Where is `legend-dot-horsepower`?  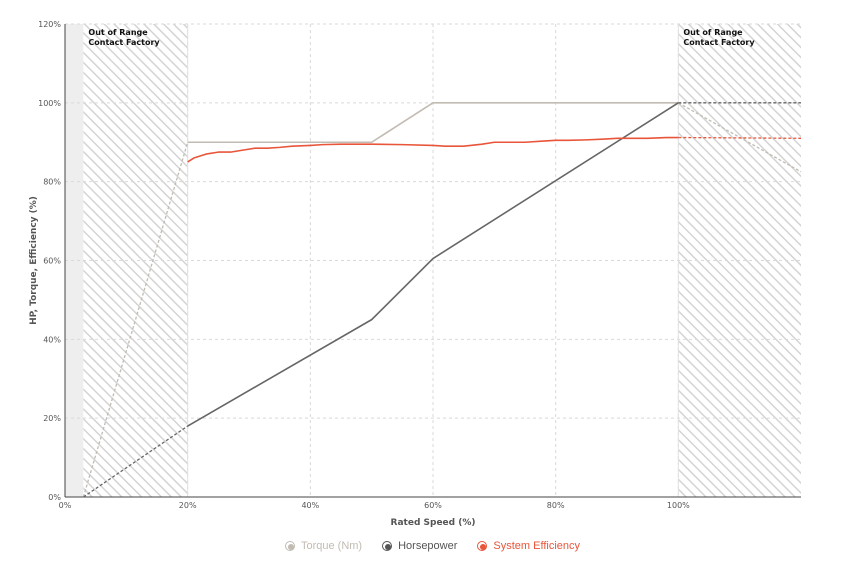
legend-dot-horsepower is located at coordinates (387, 546).